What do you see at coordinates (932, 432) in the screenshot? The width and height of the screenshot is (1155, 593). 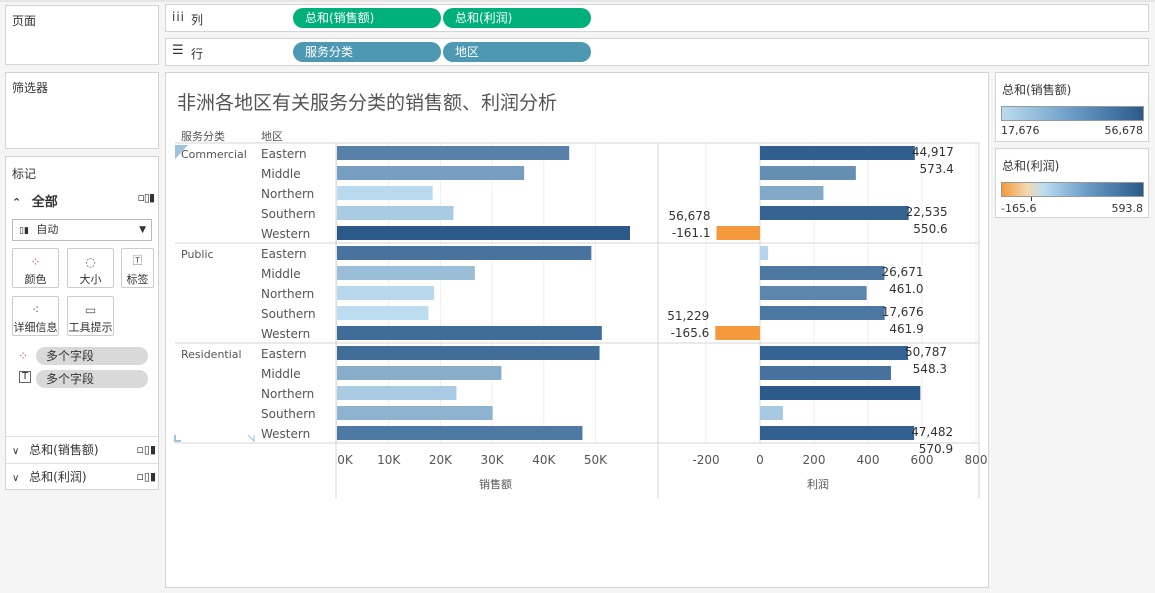 I see `data-label-sales: 47,482` at bounding box center [932, 432].